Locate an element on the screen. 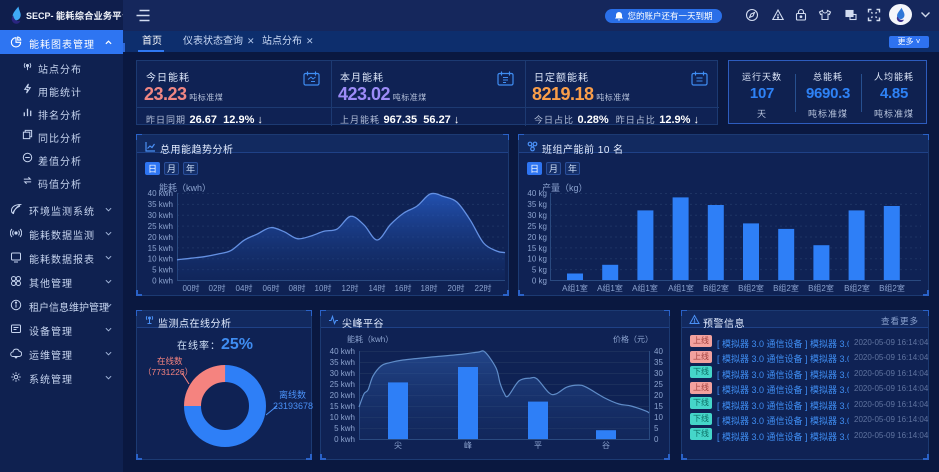 This screenshot has width=939, height=472. svg-text: 峰 is located at coordinates (468, 445).